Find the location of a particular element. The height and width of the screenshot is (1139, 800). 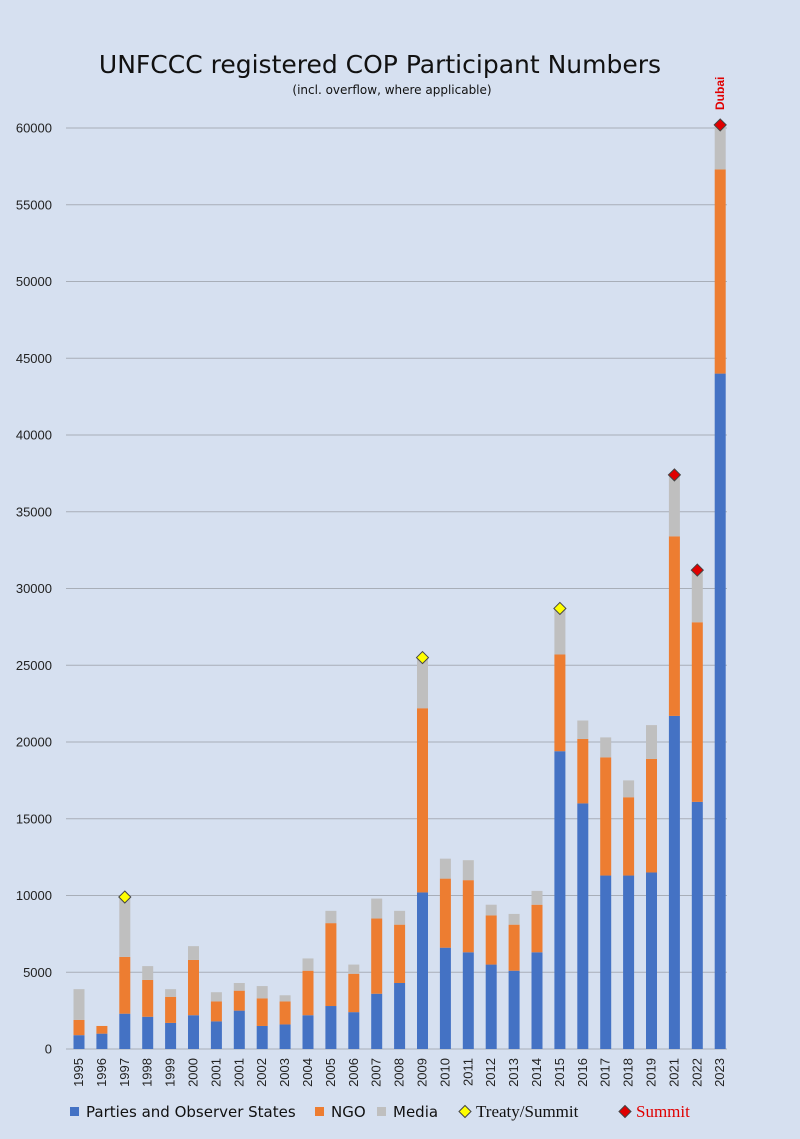

y-tick-label: 0 is located at coordinates (48, 1049).